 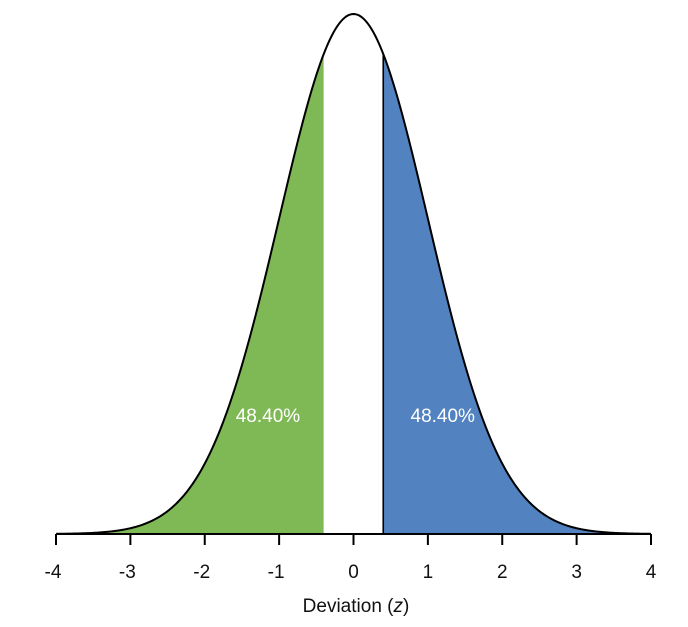 I want to click on x-tick-label: -4, so click(x=53, y=572).